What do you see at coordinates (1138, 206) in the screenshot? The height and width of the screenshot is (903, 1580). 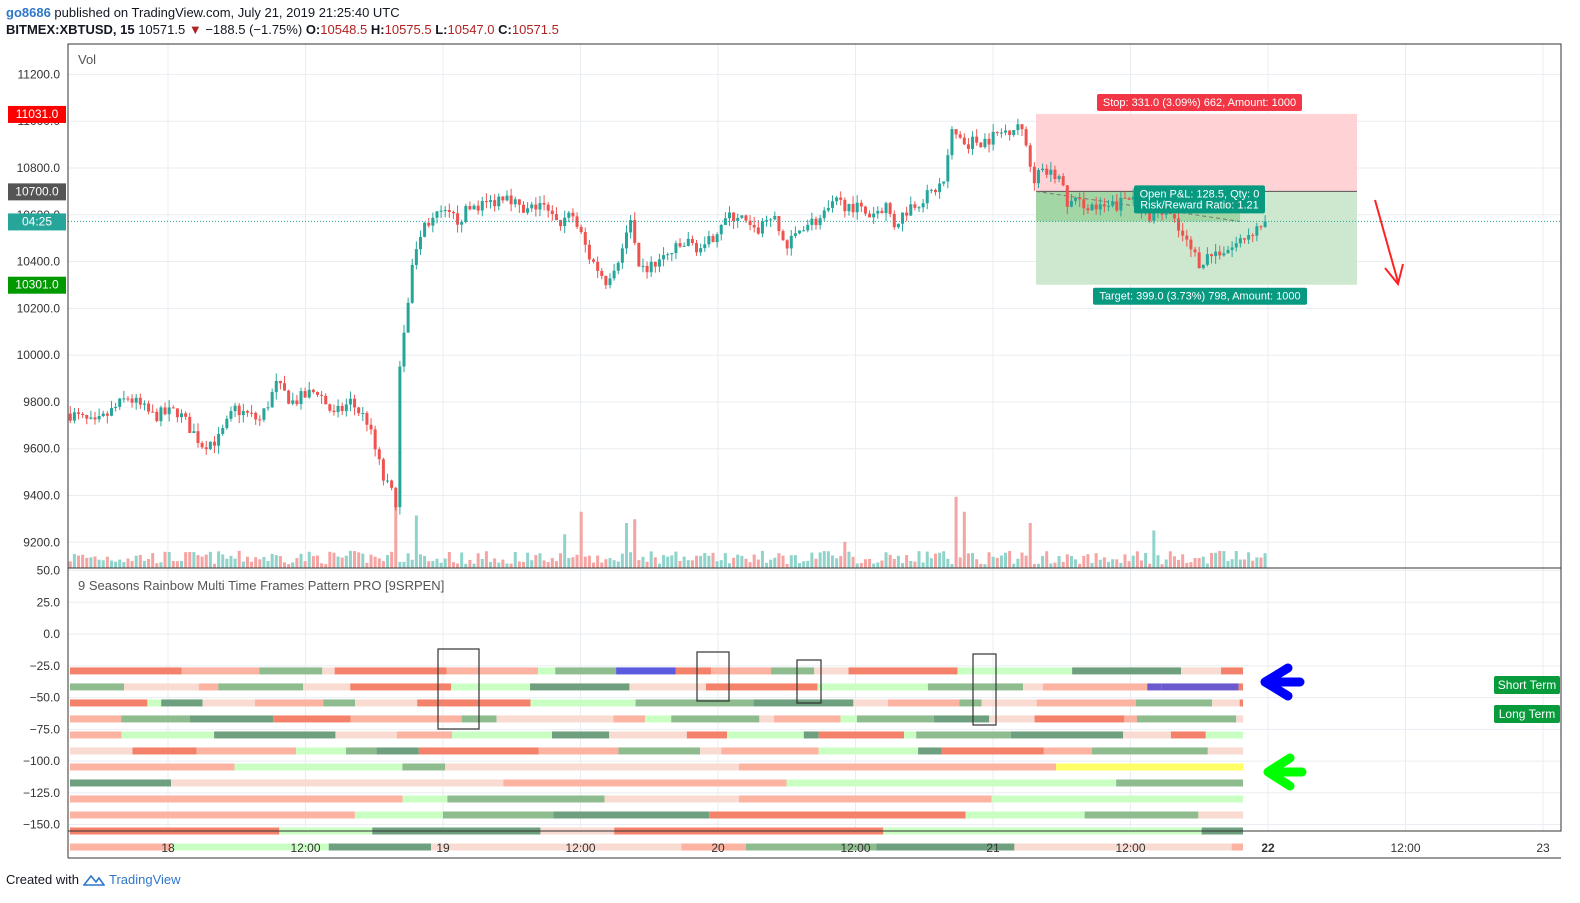 I see `pnl-line` at bounding box center [1138, 206].